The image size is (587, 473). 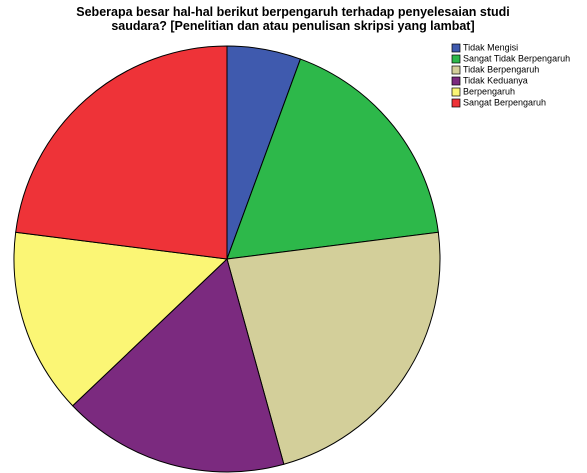 What do you see at coordinates (490, 47) in the screenshot?
I see `legend-label: Tidak Mengisi` at bounding box center [490, 47].